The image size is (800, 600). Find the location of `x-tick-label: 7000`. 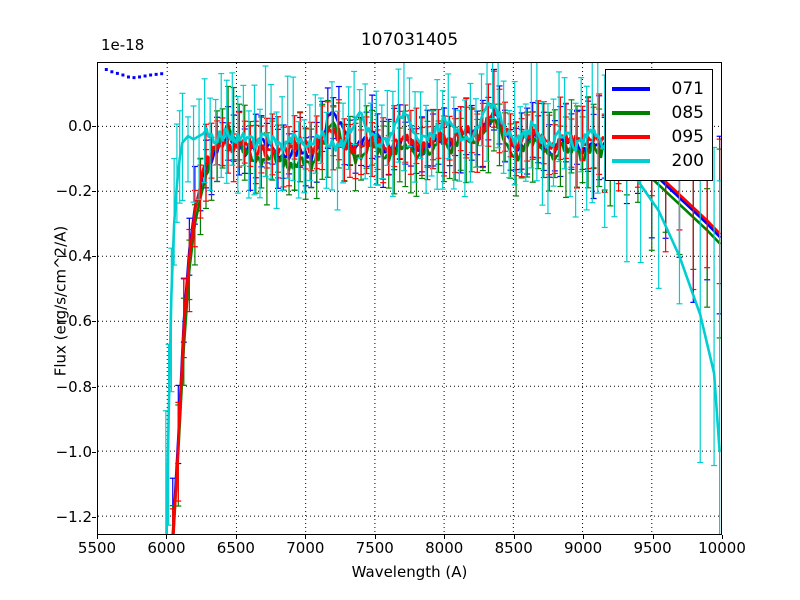

x-tick-label: 7000 is located at coordinates (305, 548).